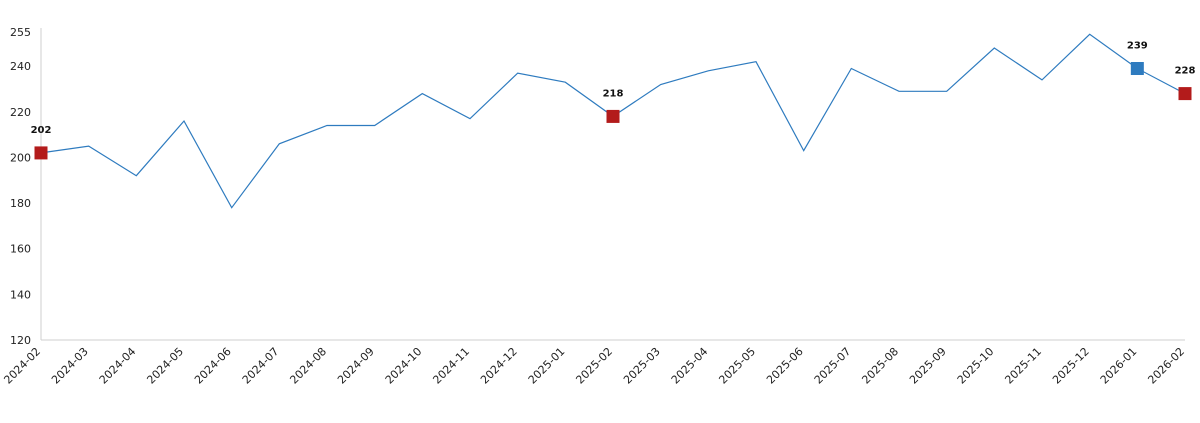  I want to click on y-tick-label: 180, so click(20, 203).